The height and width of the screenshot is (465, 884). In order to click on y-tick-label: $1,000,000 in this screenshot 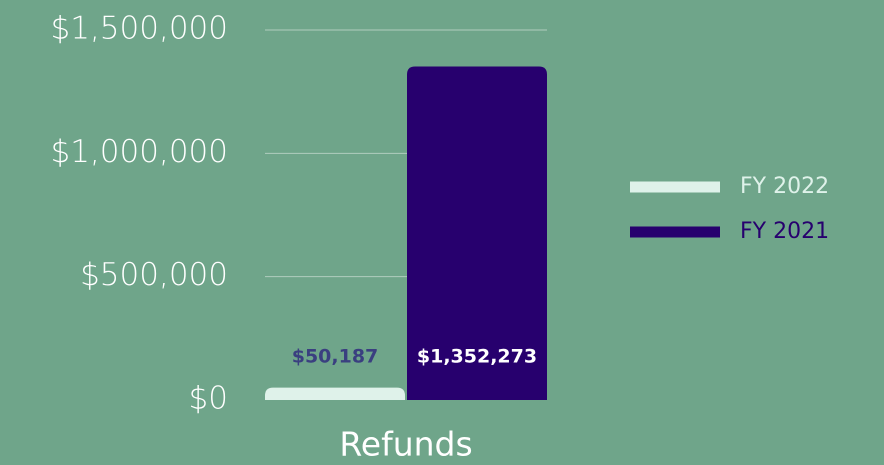, I will do `click(140, 152)`.